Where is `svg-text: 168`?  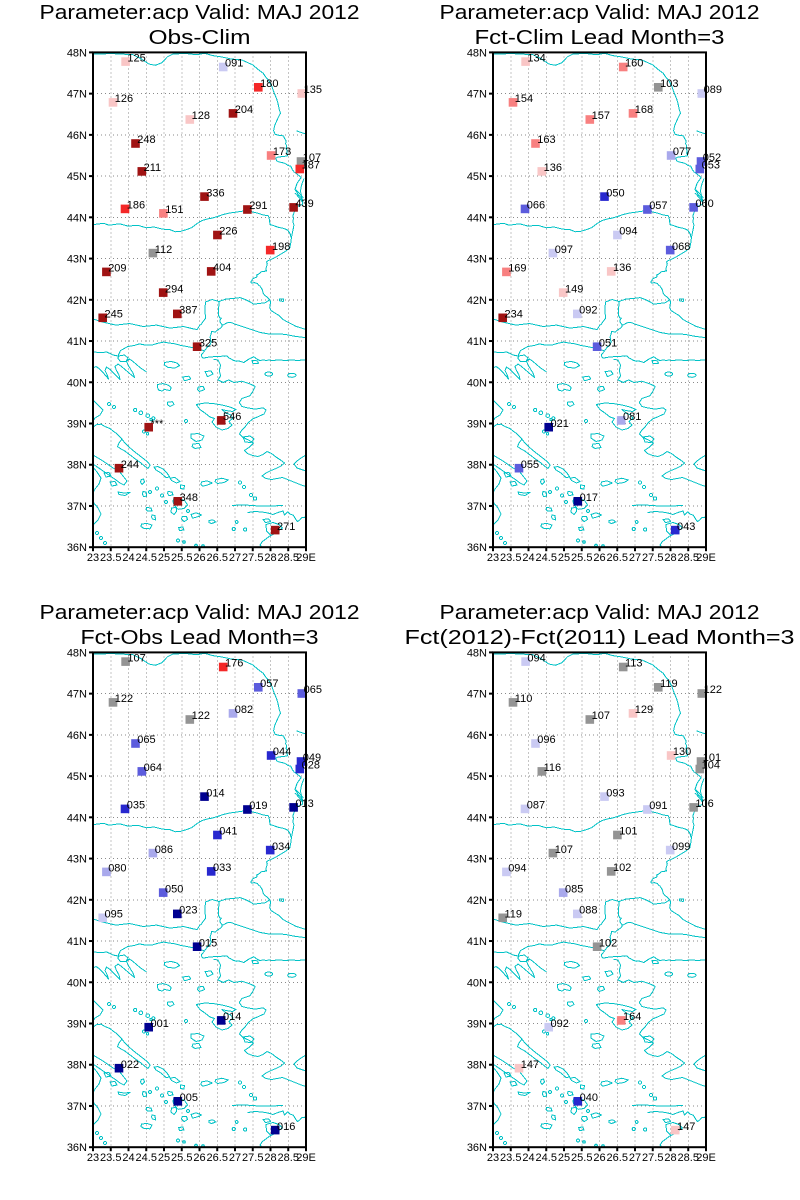 svg-text: 168 is located at coordinates (644, 110).